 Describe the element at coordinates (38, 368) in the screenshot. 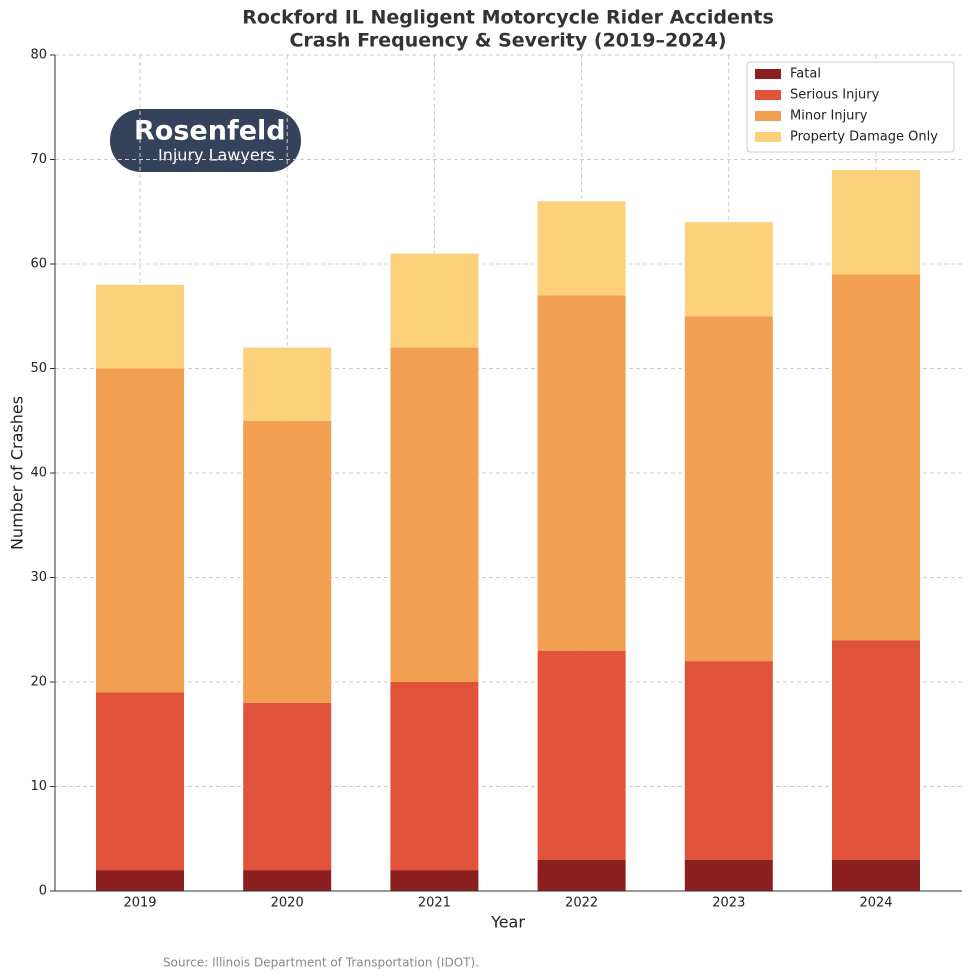

I see `y-tick-label: 50` at that location.